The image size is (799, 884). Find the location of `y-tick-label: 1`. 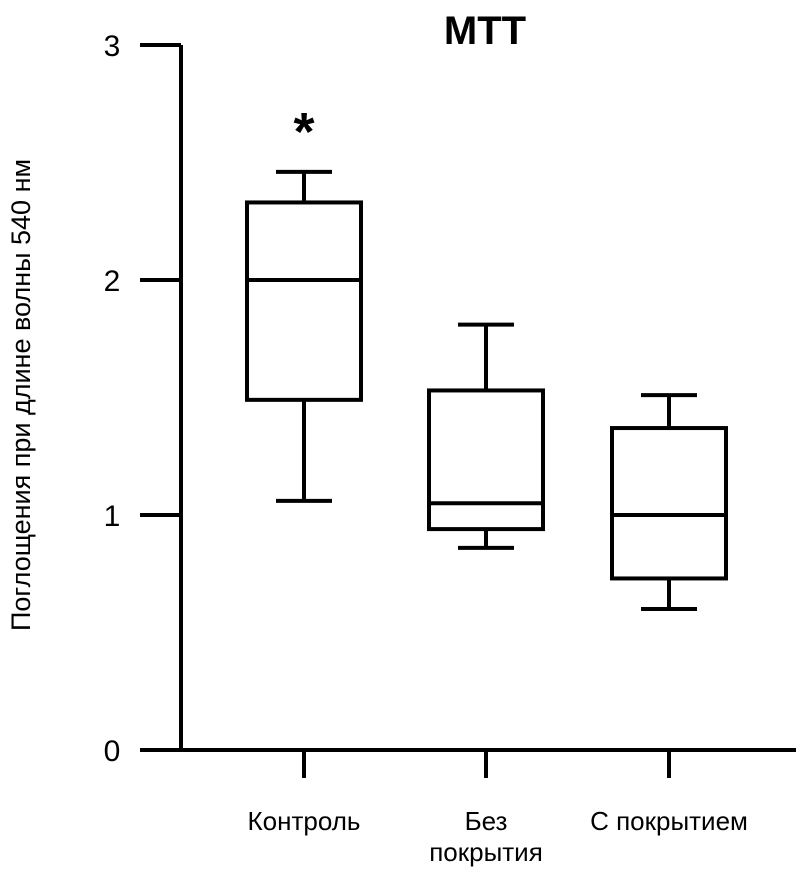

y-tick-label: 1 is located at coordinates (112, 516).